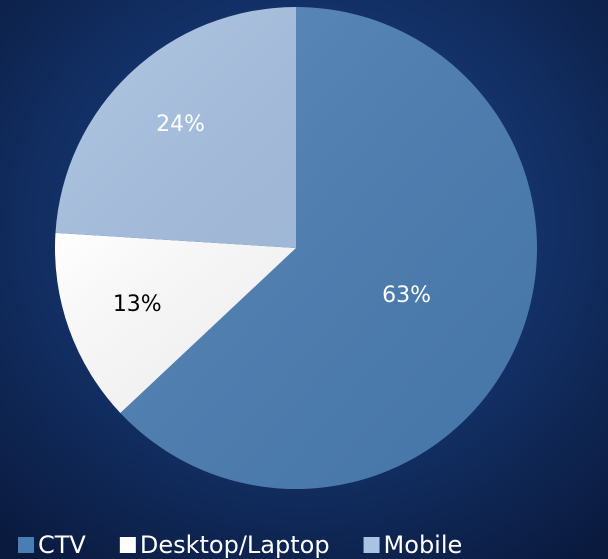 The height and width of the screenshot is (559, 608). I want to click on data-label: 63%, so click(406, 295).